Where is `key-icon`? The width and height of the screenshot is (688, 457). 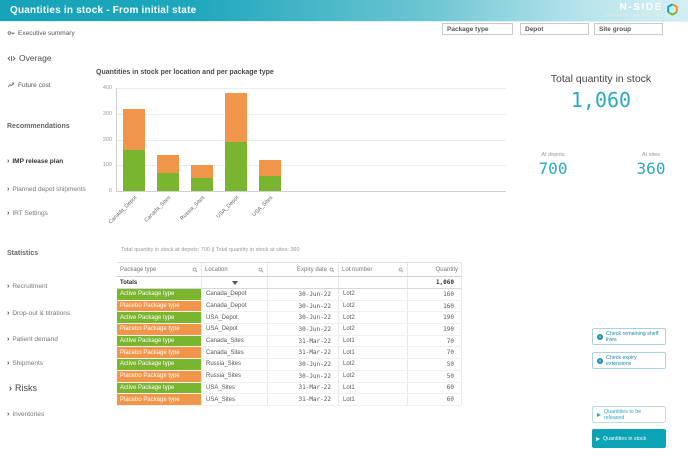 key-icon is located at coordinates (11, 33).